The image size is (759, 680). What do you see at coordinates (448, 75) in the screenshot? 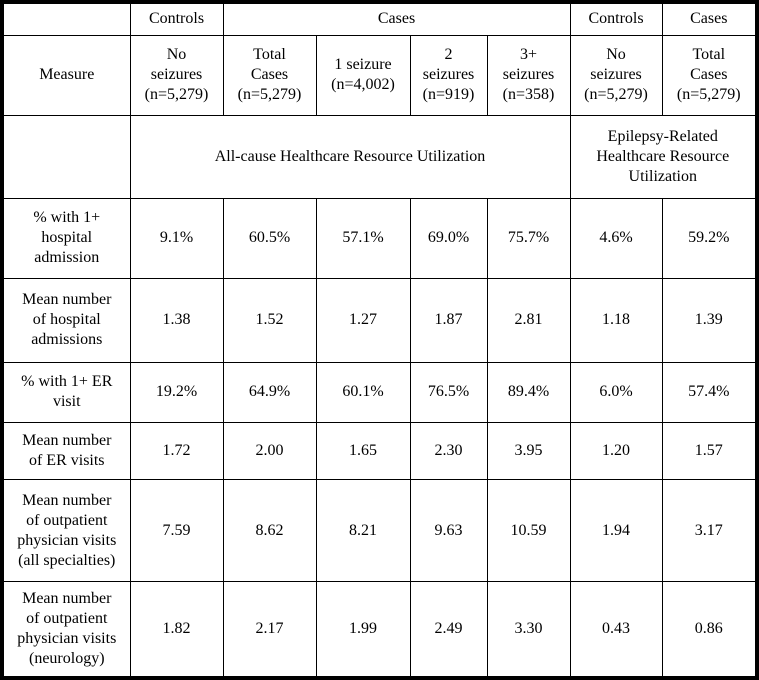
I see `col-header-2-seizures: 2 seizures (n=919)` at bounding box center [448, 75].